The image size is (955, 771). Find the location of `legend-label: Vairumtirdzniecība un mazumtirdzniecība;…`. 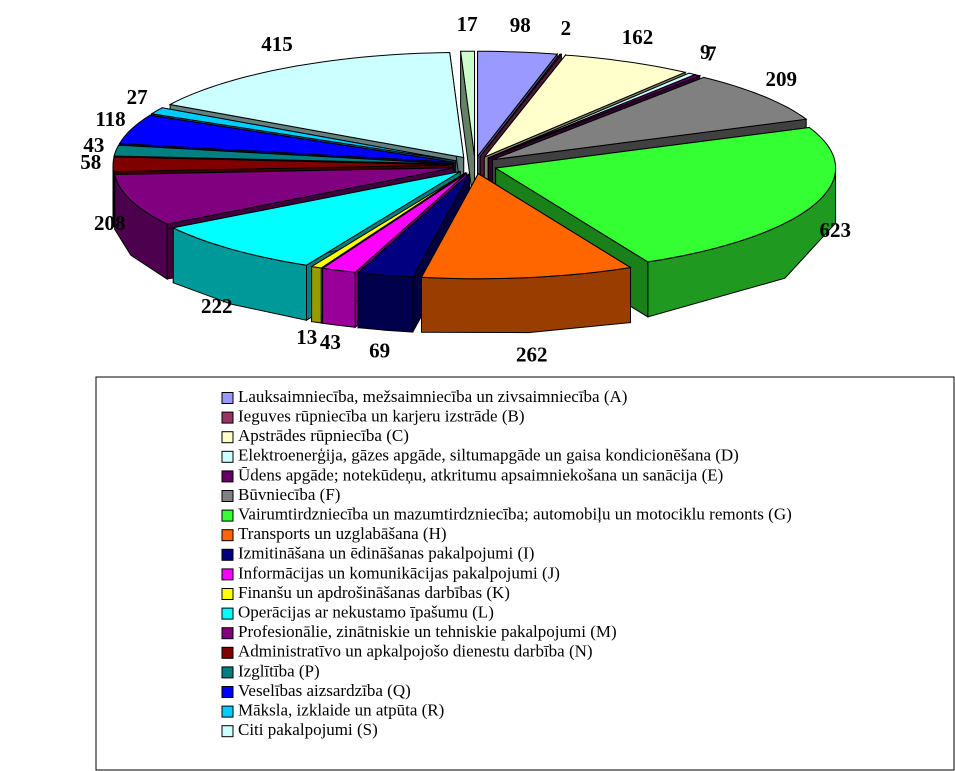

legend-label: Vairumtirdzniecība un mazumtirdzniecība;… is located at coordinates (515, 514).